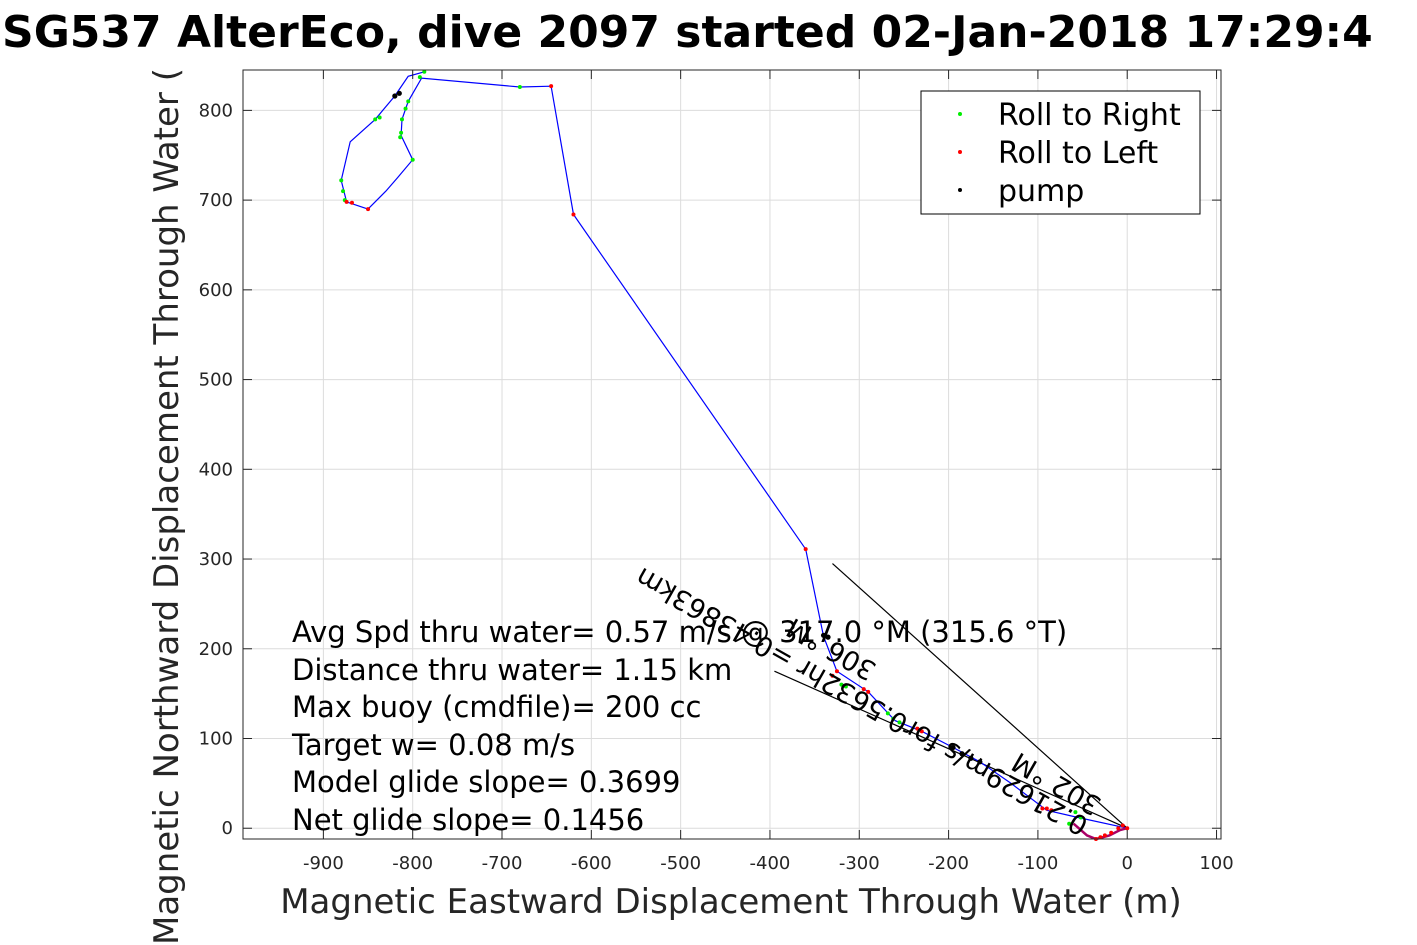 The image size is (1417, 945). I want to click on legend-label-roll-left: Roll to Left, so click(1078, 153).